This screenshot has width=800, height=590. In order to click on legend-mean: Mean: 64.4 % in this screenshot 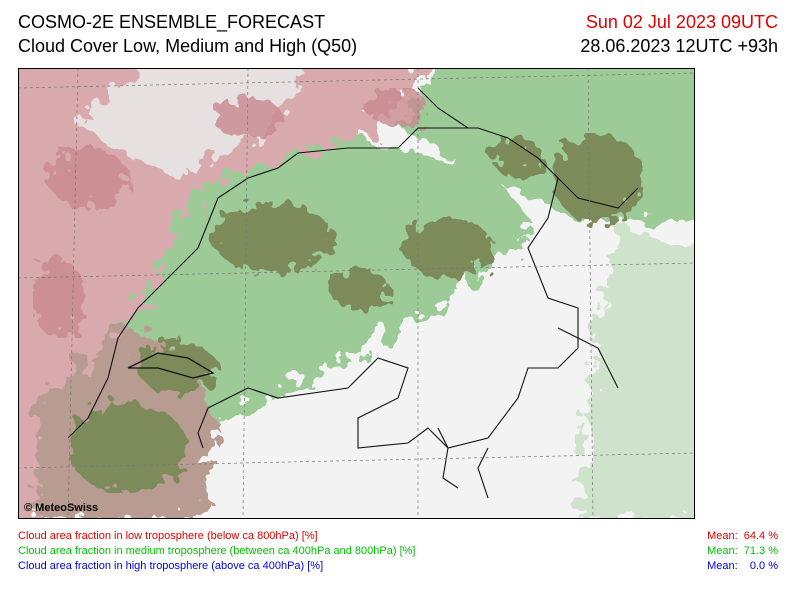, I will do `click(742, 536)`.